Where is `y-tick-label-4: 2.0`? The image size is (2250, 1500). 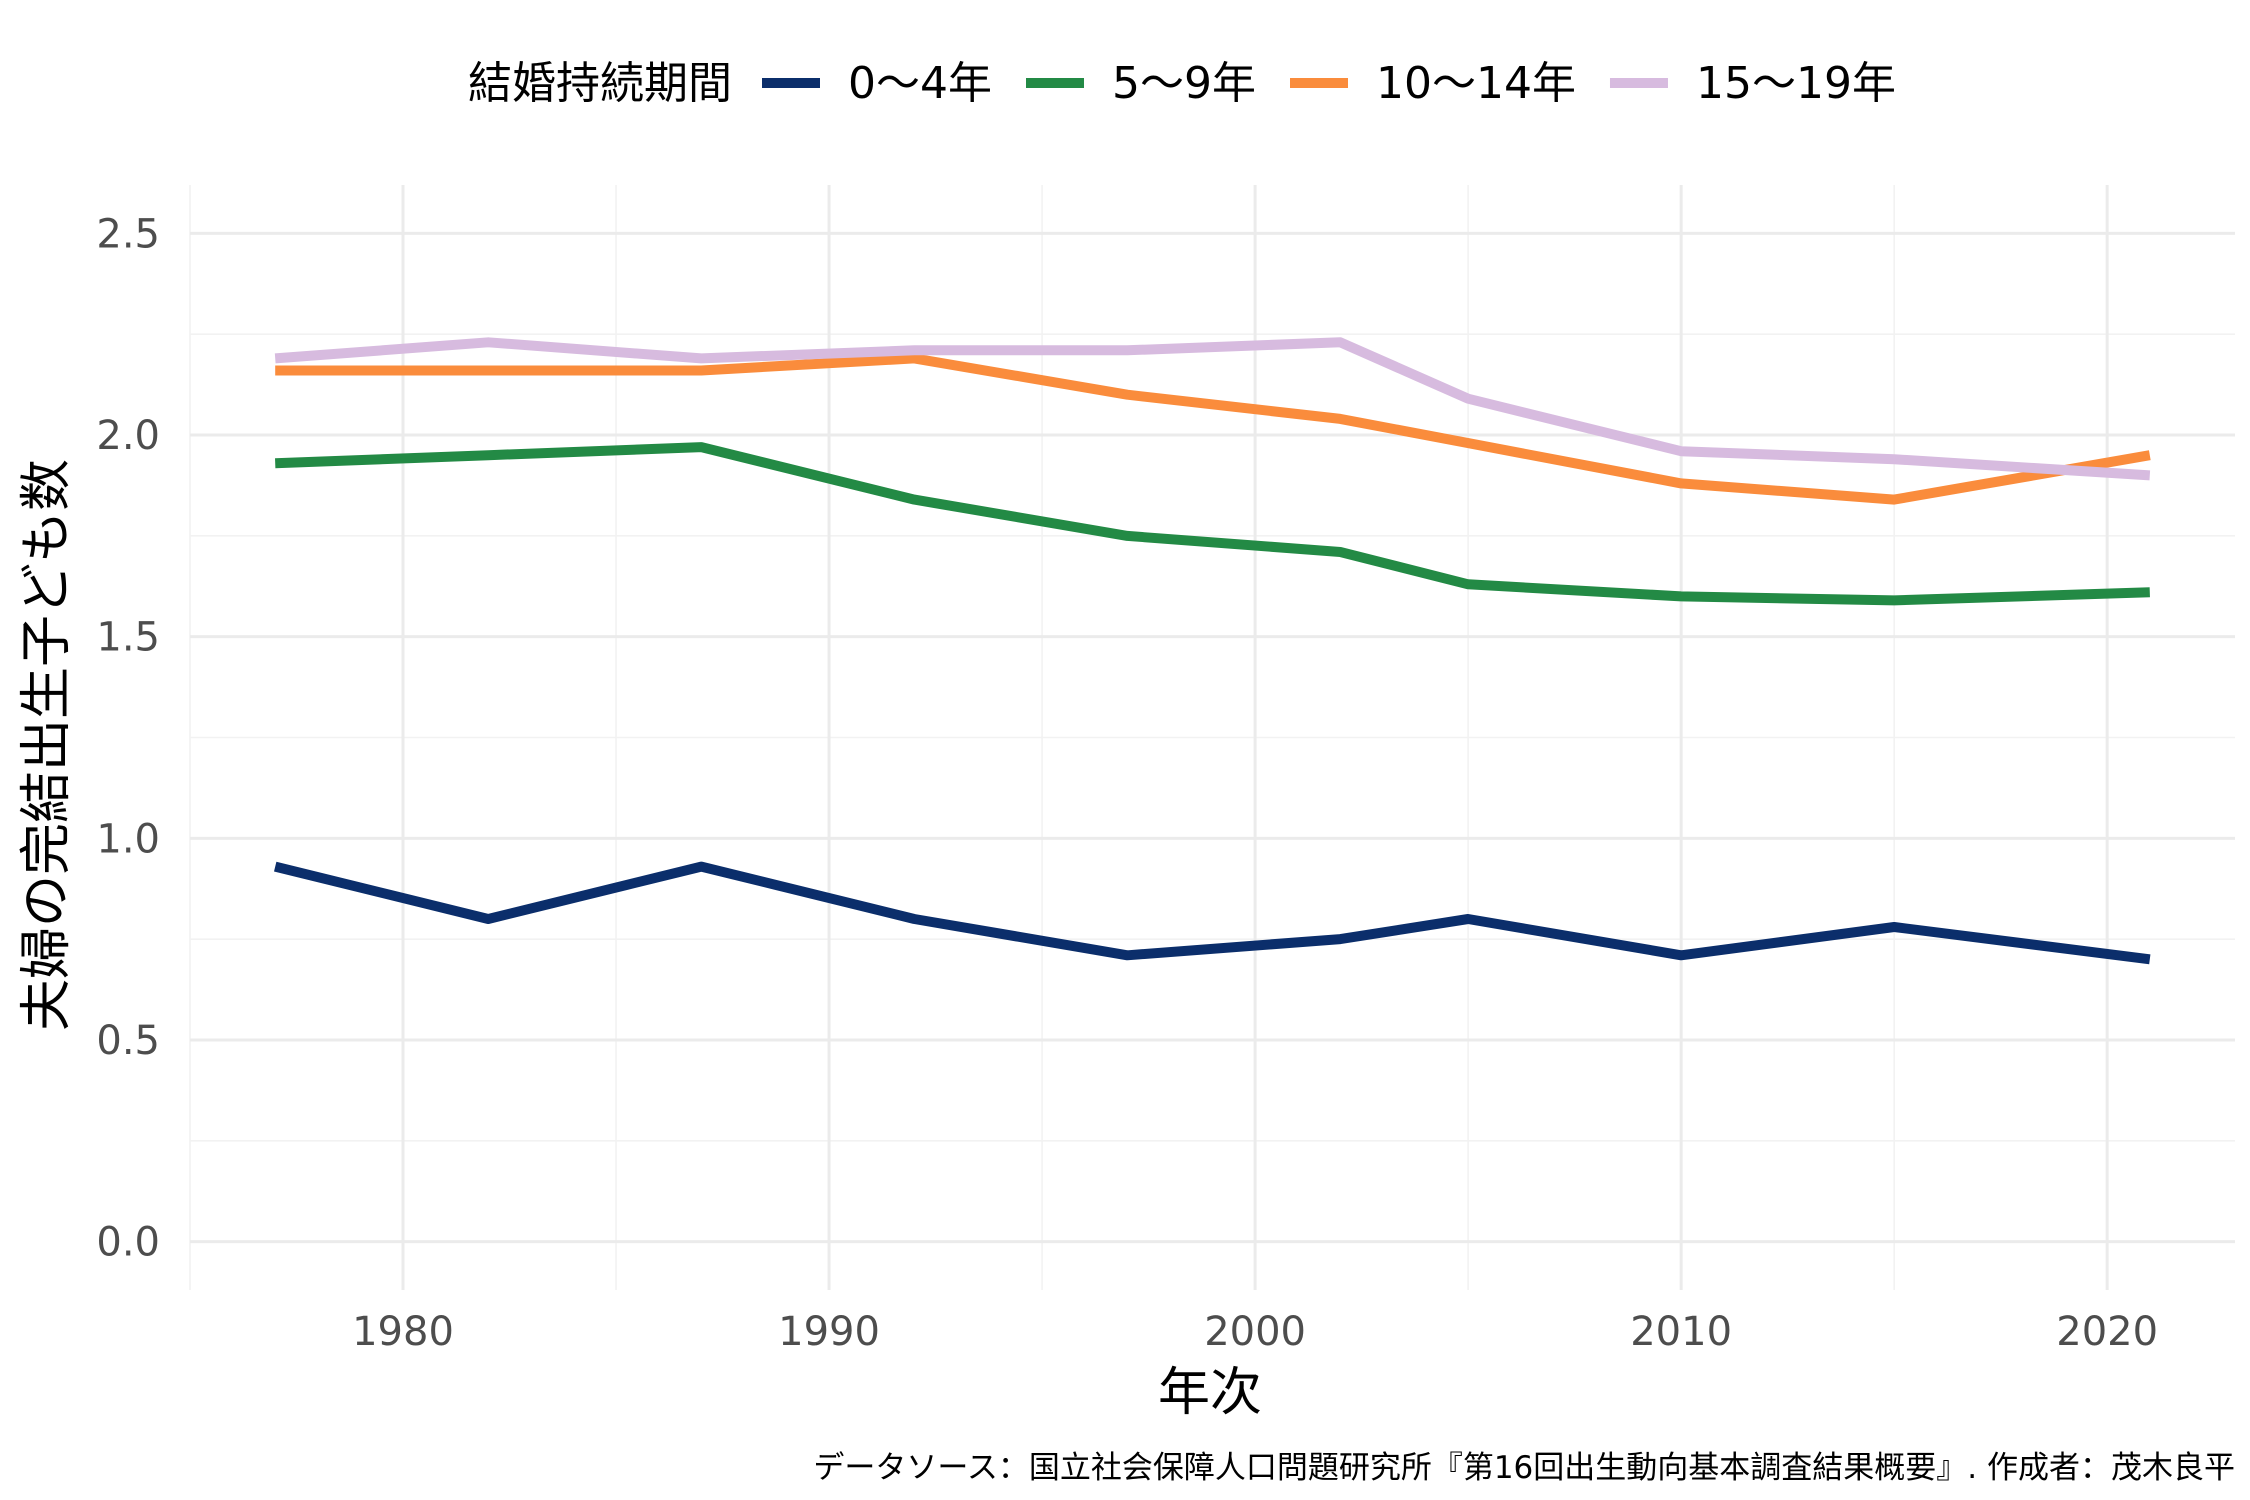 y-tick-label-4: 2.0 is located at coordinates (128, 436).